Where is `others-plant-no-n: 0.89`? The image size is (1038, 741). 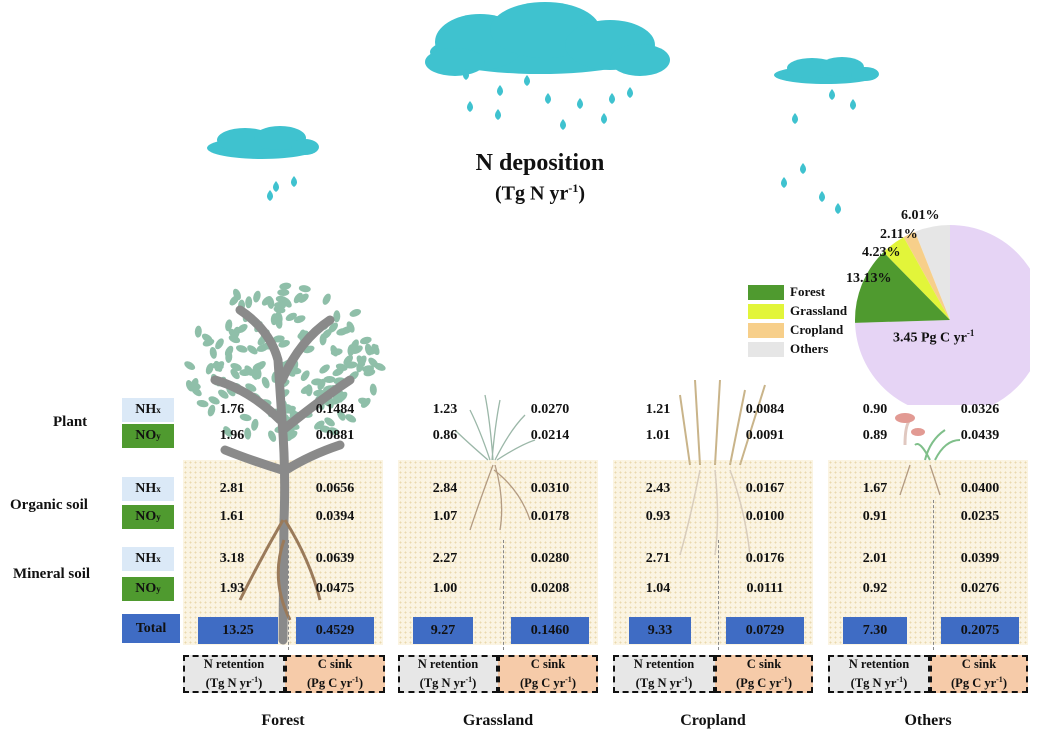 others-plant-no-n: 0.89 is located at coordinates (875, 435).